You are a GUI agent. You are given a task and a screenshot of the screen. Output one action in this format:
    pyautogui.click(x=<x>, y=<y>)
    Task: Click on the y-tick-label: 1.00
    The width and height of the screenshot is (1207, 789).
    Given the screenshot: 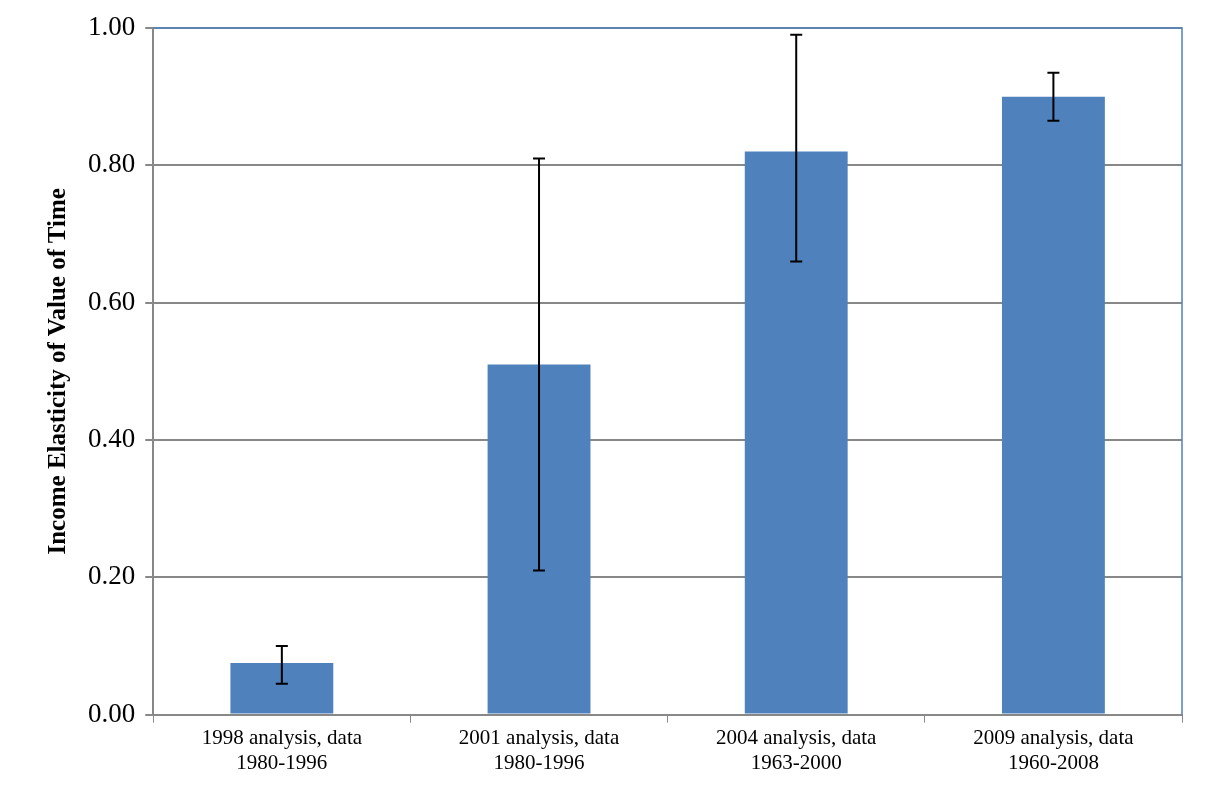 What is the action you would take?
    pyautogui.click(x=112, y=26)
    